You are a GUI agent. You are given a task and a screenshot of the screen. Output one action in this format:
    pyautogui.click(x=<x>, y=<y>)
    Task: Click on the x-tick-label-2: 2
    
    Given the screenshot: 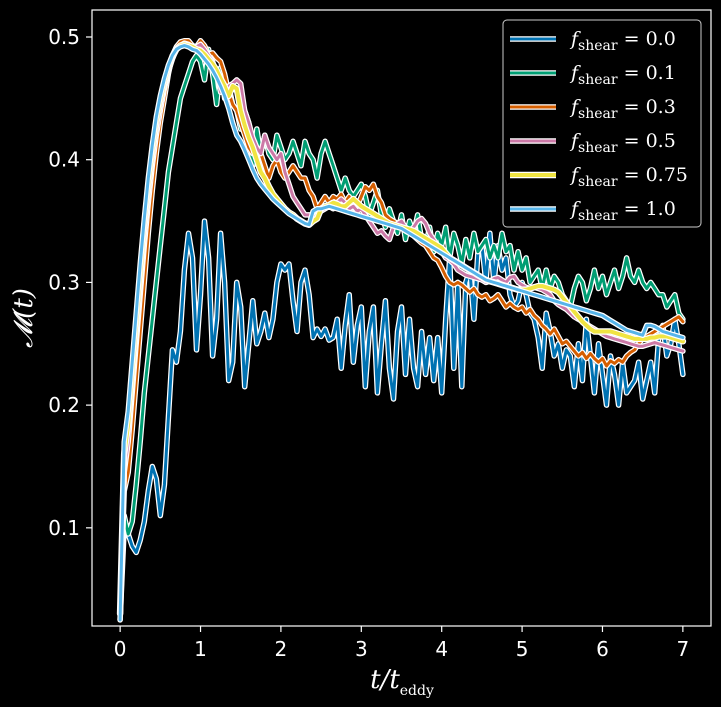 What is the action you would take?
    pyautogui.click(x=281, y=649)
    